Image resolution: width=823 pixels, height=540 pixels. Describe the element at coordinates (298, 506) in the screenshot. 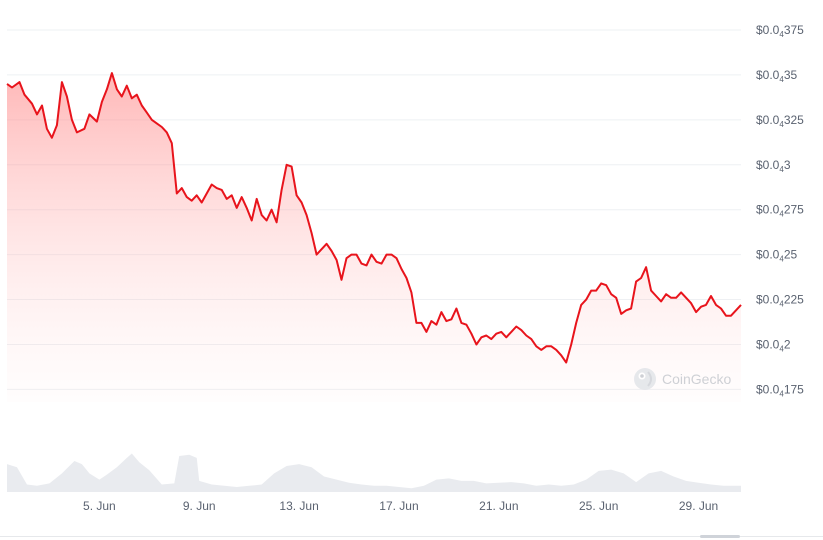

I see `x-tick-label: 13. Jun` at that location.